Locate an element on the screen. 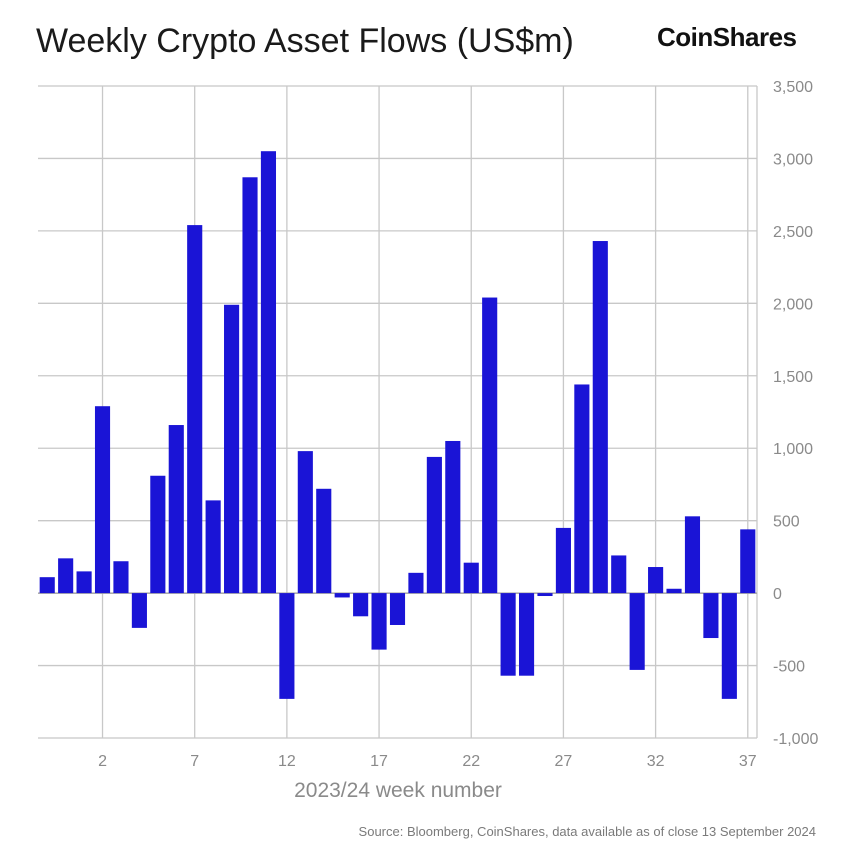  y-tick-label: 1,500 is located at coordinates (793, 377).